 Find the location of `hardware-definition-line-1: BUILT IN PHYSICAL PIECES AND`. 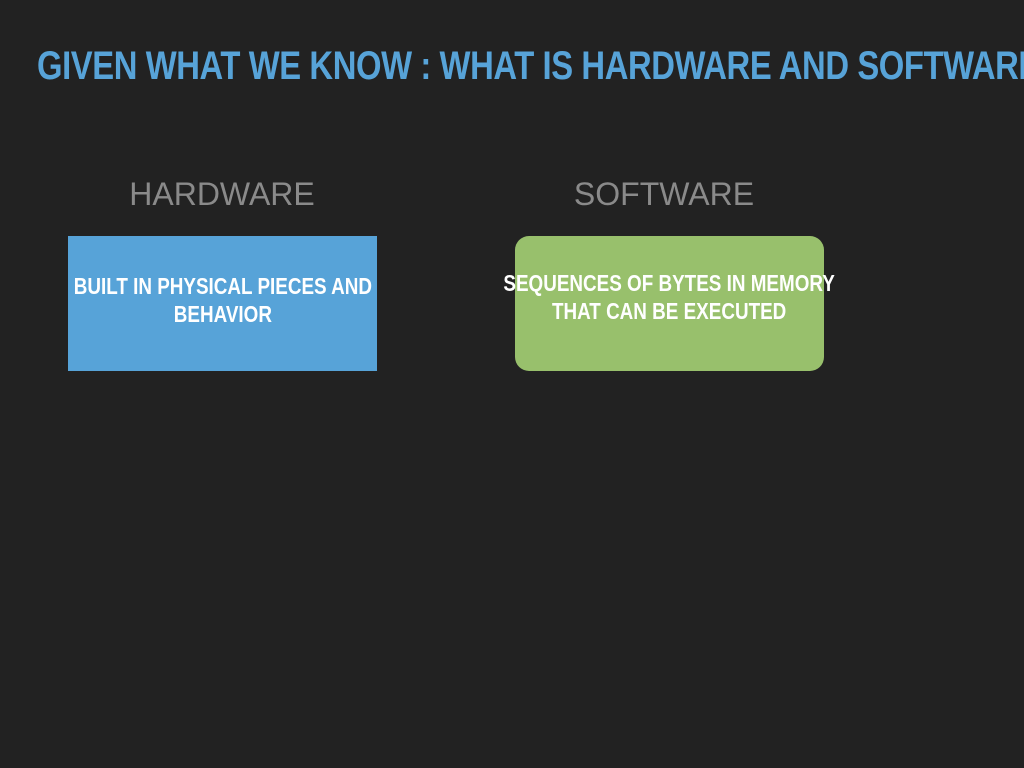

hardware-definition-line-1: BUILT IN PHYSICAL PIECES AND is located at coordinates (222, 286).